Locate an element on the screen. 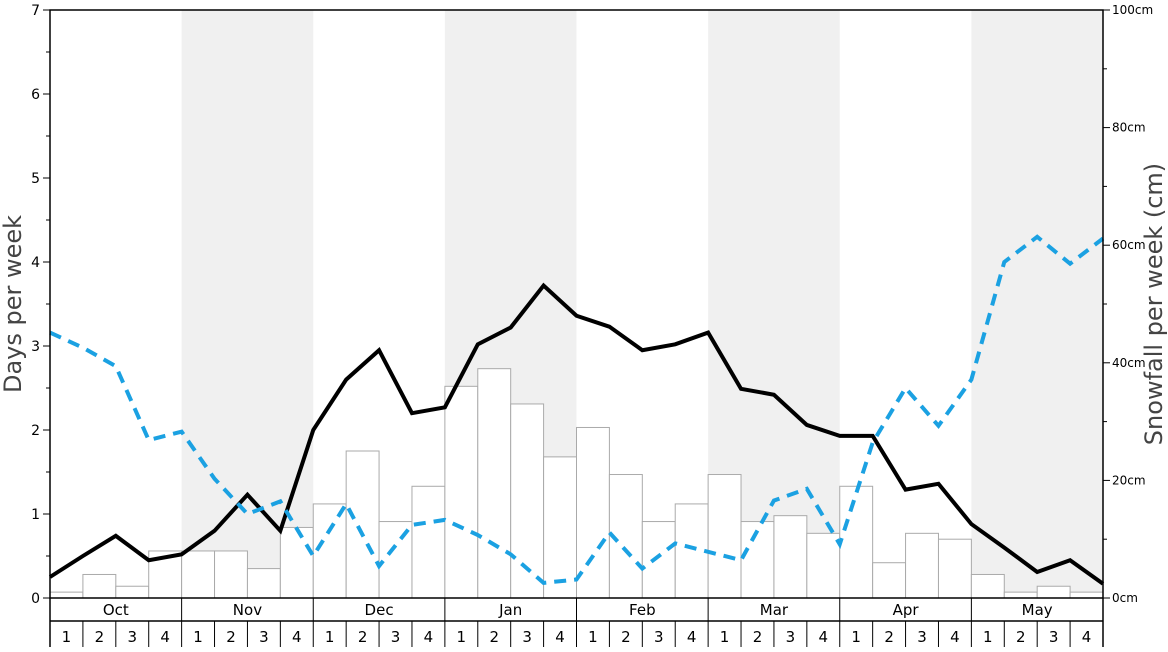 The height and width of the screenshot is (652, 1168). y-right-tick-label: 0cm is located at coordinates (1125, 598).